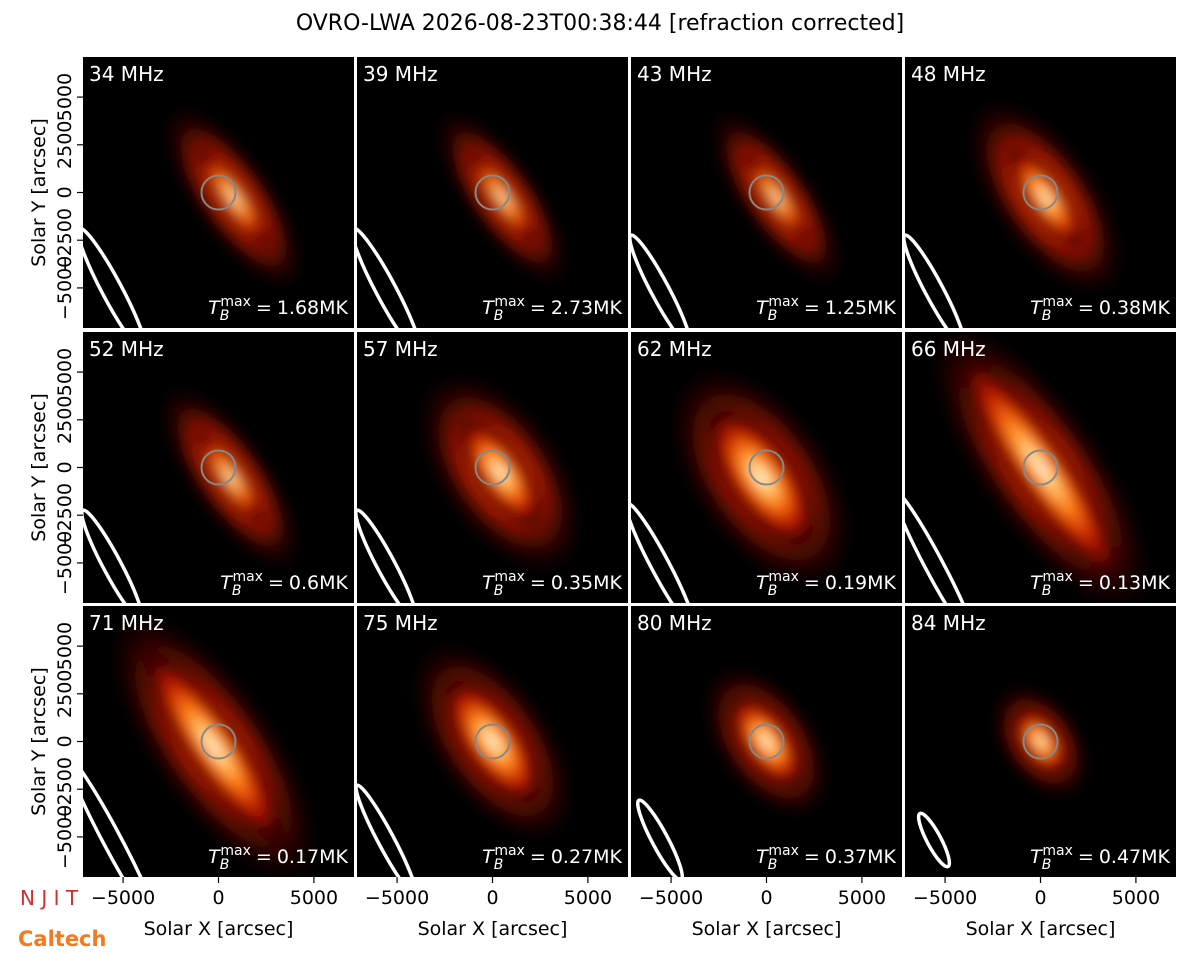 The height and width of the screenshot is (979, 1200). I want to click on panel-label: 84 MHz, so click(948, 623).